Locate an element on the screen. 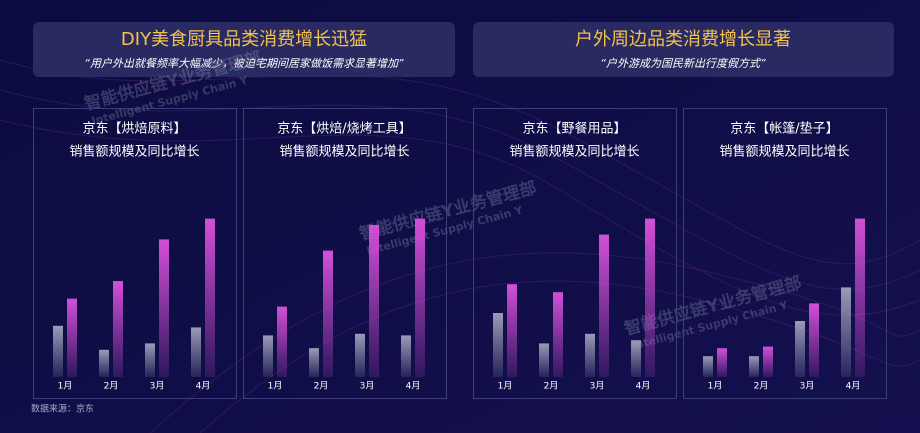  section-title: 户外周边品类消费增长显著 is located at coordinates (683, 39).